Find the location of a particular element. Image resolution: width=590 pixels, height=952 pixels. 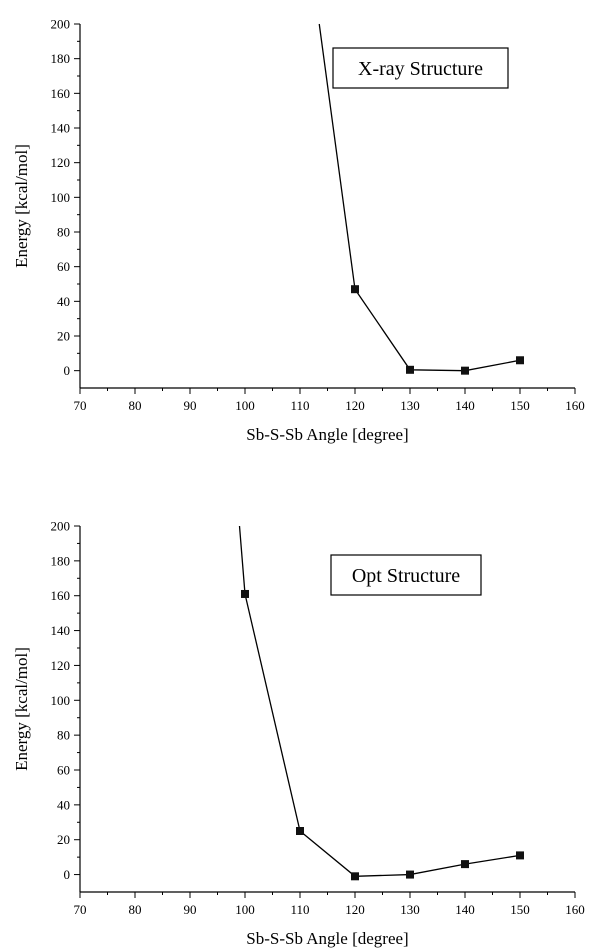

legend-label: X-ray Structure is located at coordinates (420, 69).